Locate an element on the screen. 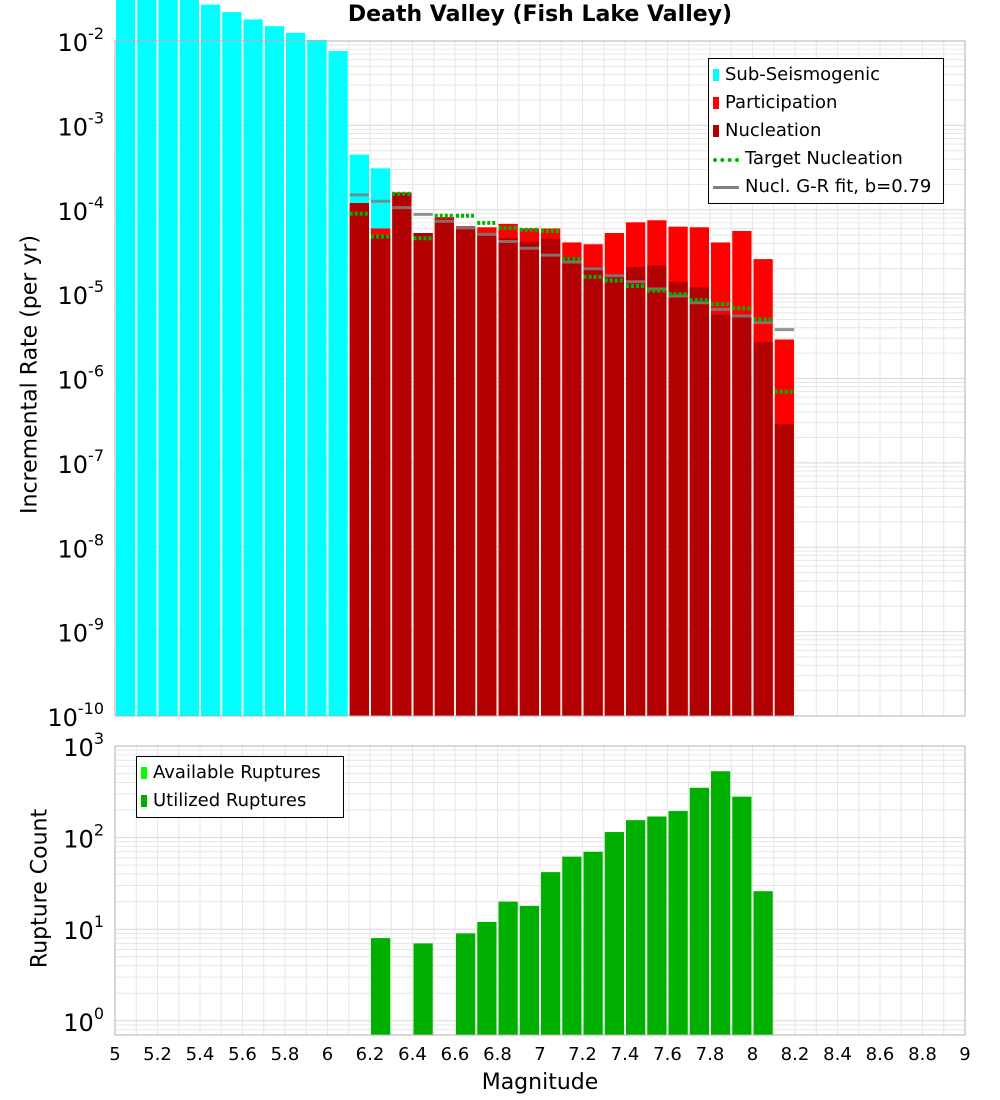  x-tick-label: 7.6 is located at coordinates (667, 1054).